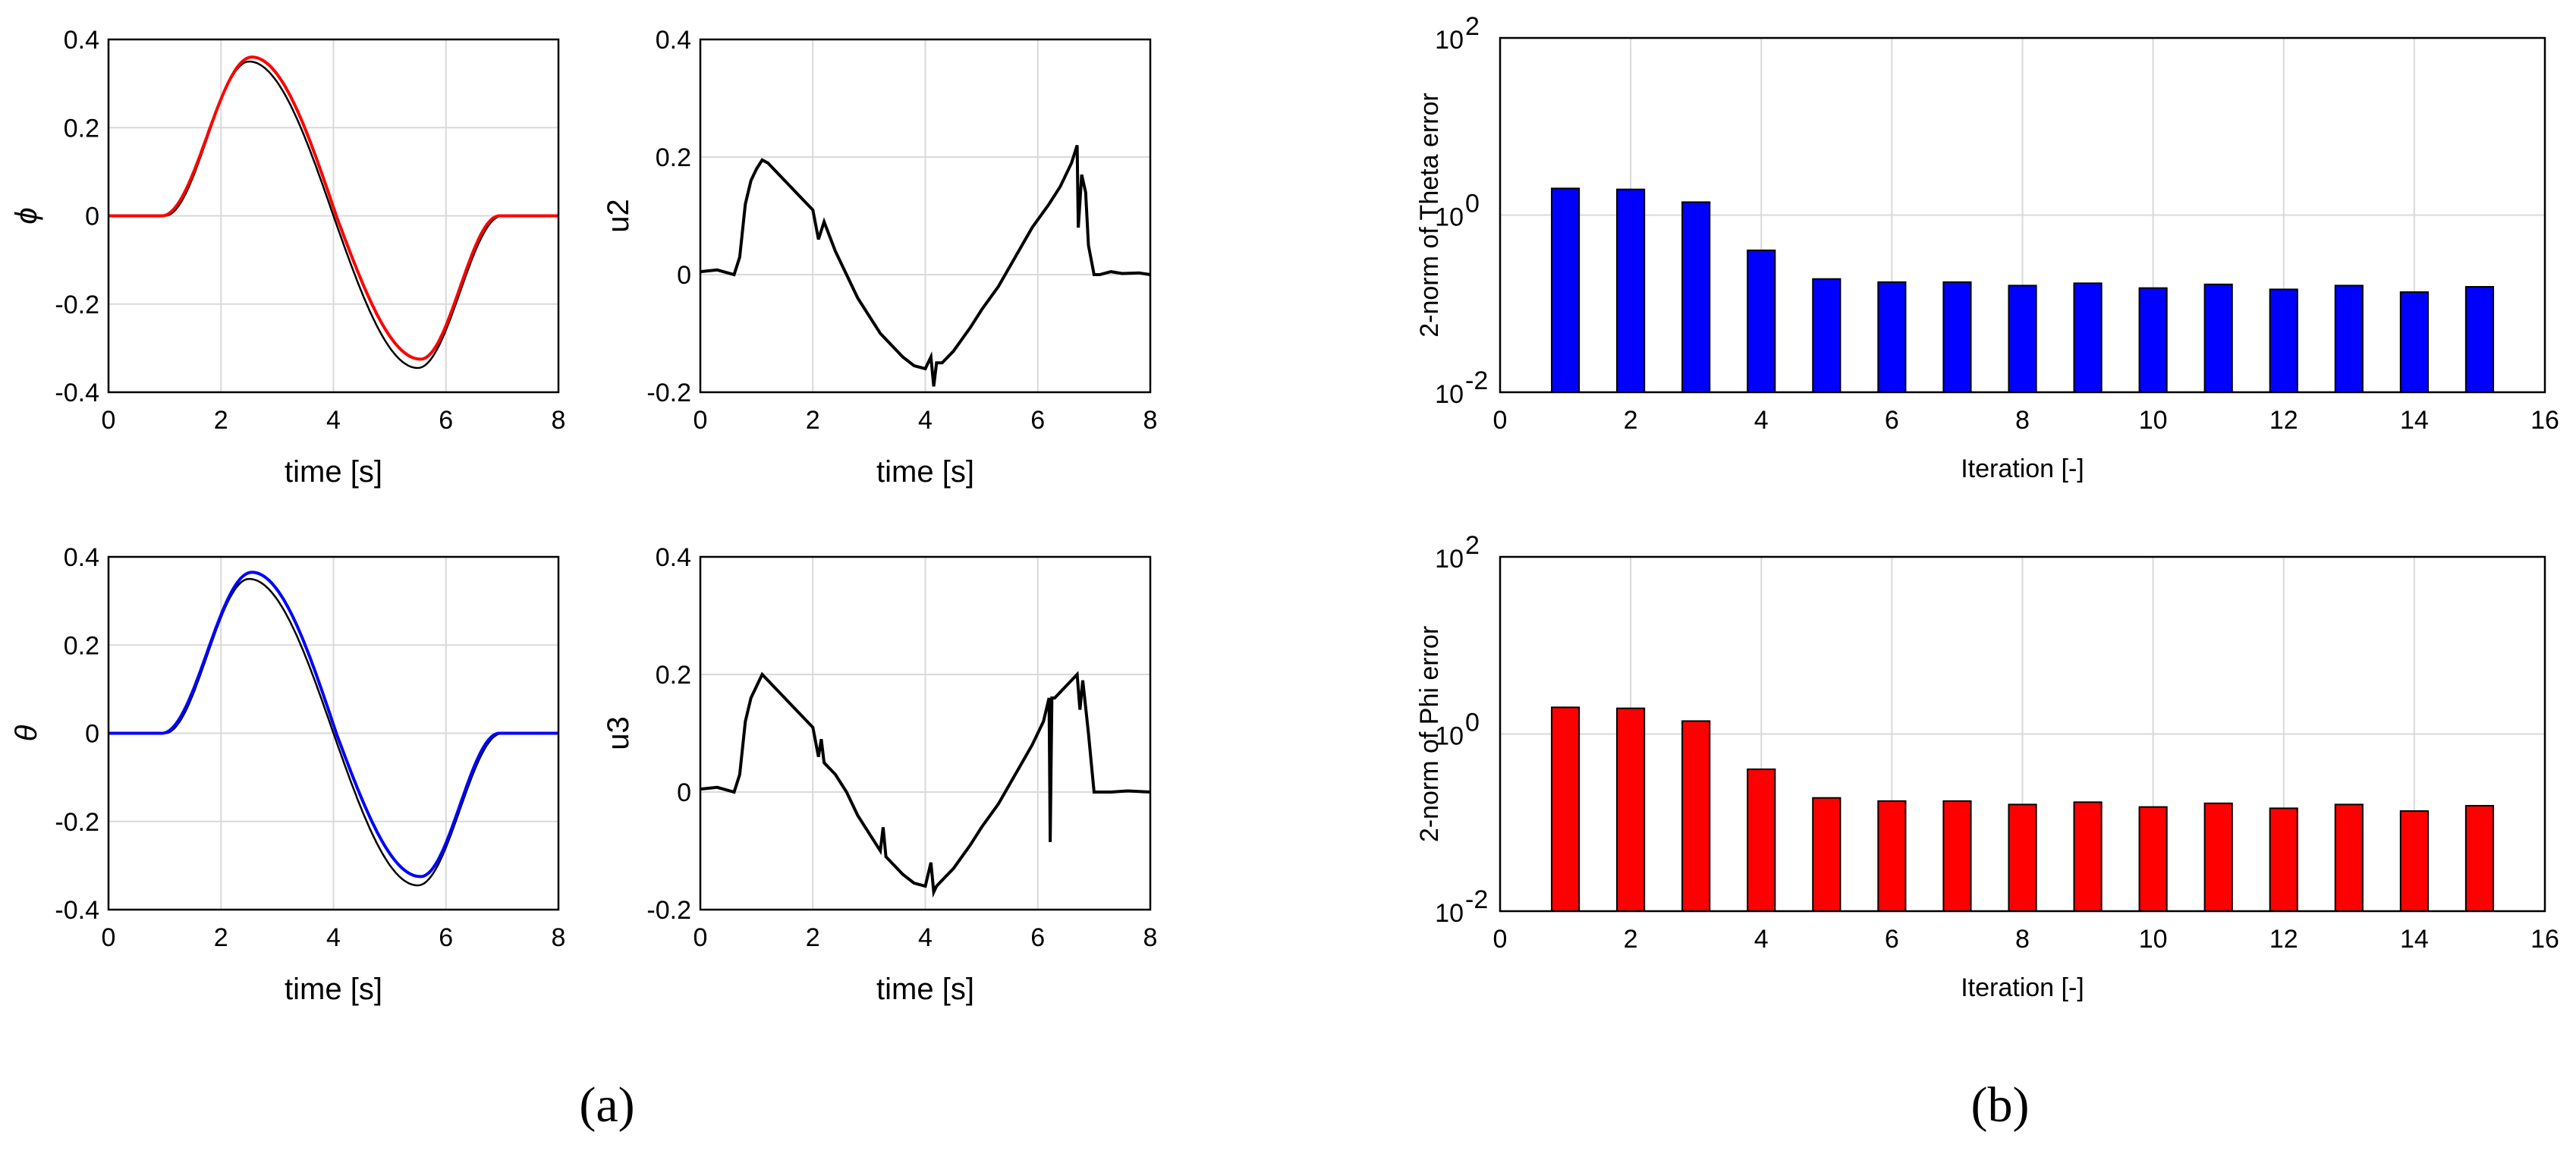  I want to click on theta_error-frame, so click(2022, 215).